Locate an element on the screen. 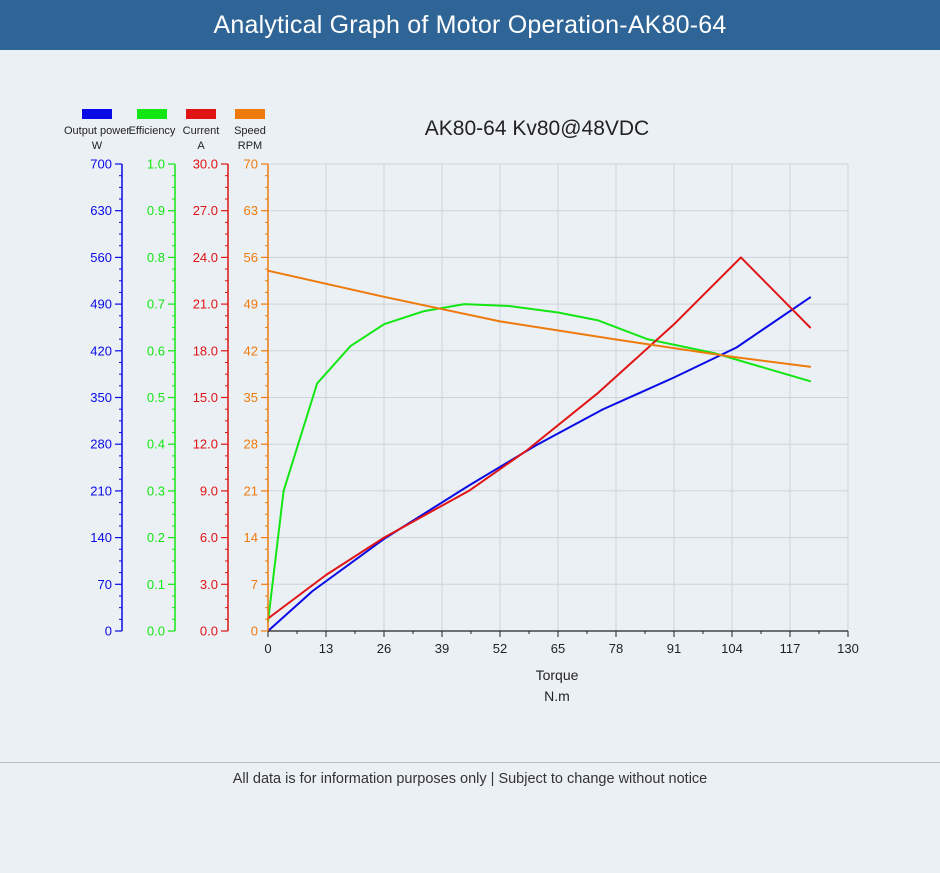 The width and height of the screenshot is (940, 873). power-tick-label: 420 is located at coordinates (101, 350).